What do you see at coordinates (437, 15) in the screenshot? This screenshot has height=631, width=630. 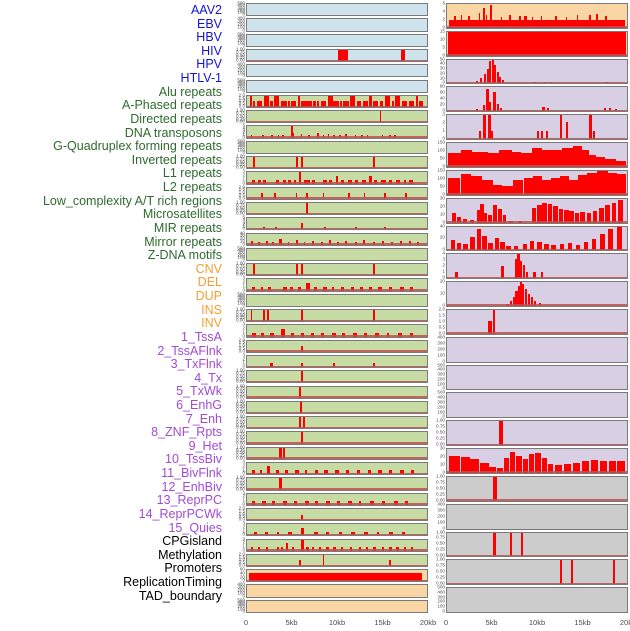 I see `track-y-axis: 0 2 4 6` at bounding box center [437, 15].